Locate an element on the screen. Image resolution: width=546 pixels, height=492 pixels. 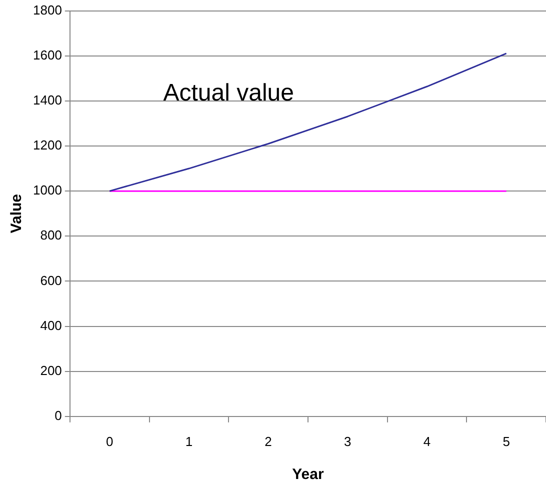
x-tick-label: 0 is located at coordinates (110, 441).